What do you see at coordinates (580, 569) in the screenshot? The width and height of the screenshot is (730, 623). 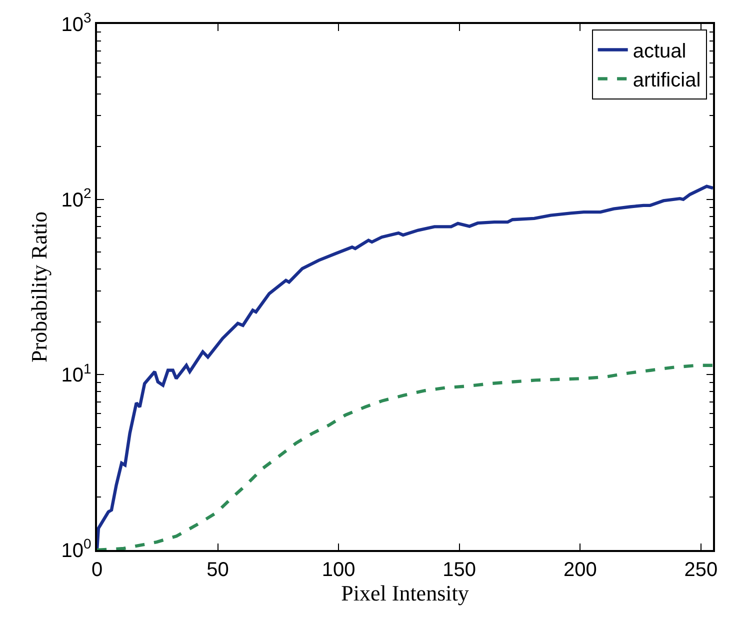 I see `x-tick-label: 200` at bounding box center [580, 569].